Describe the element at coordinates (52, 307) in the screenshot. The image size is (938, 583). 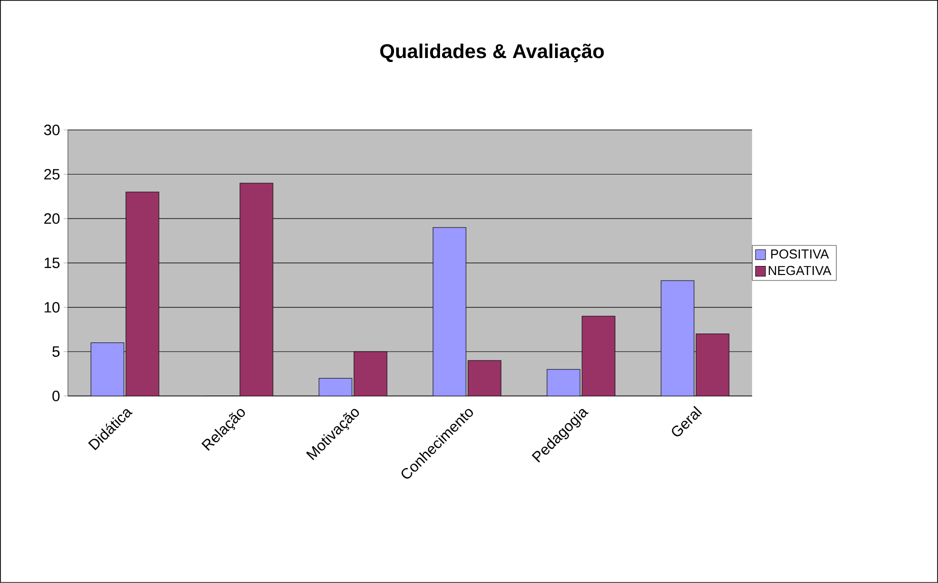
I see `y-tick-label: 10` at that location.